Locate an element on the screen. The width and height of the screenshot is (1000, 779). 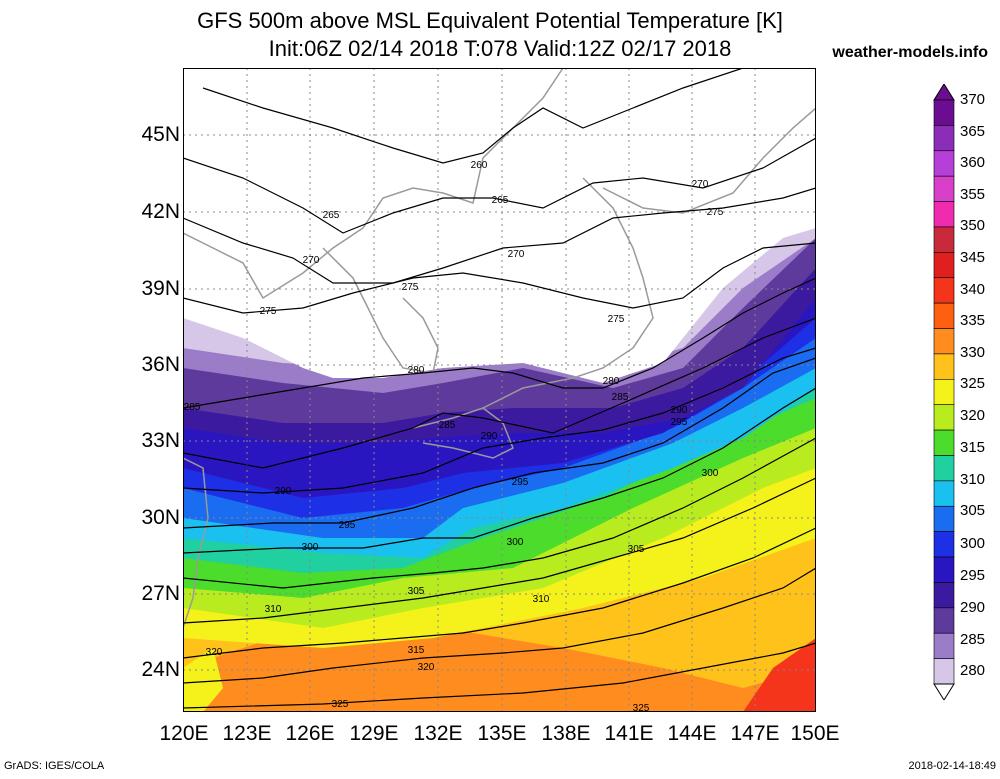
y-tick-36n: 36N is located at coordinates (160, 364).